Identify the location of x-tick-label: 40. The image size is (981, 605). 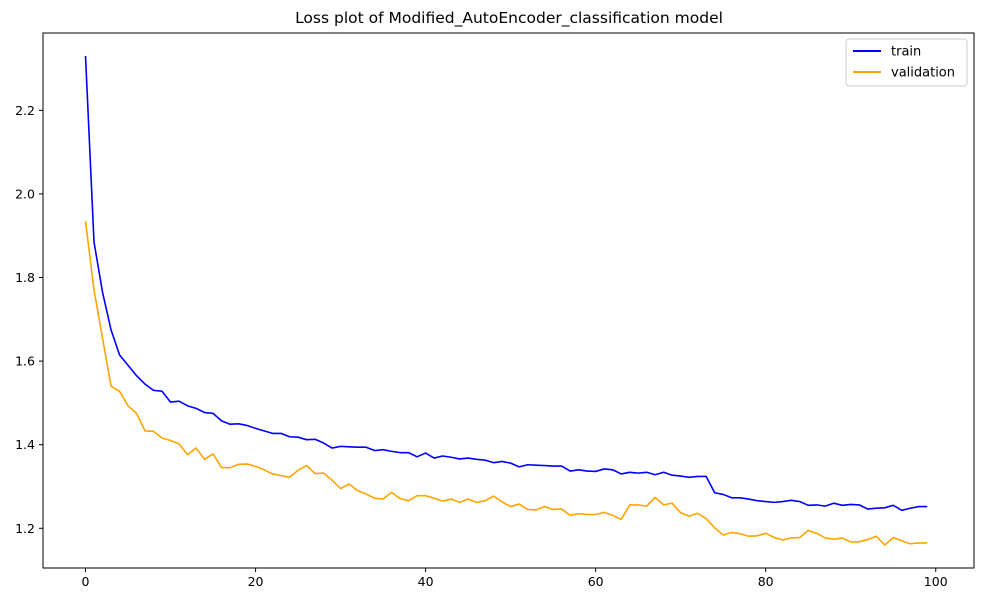
(426, 581).